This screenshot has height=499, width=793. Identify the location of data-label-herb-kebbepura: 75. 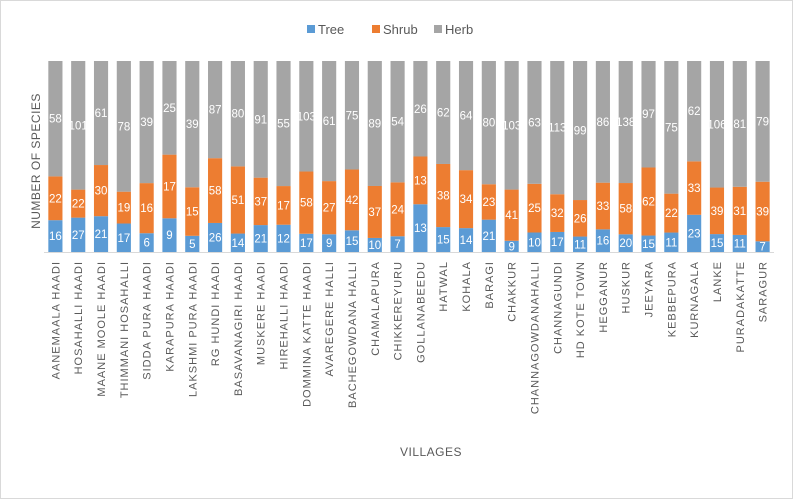
(671, 128).